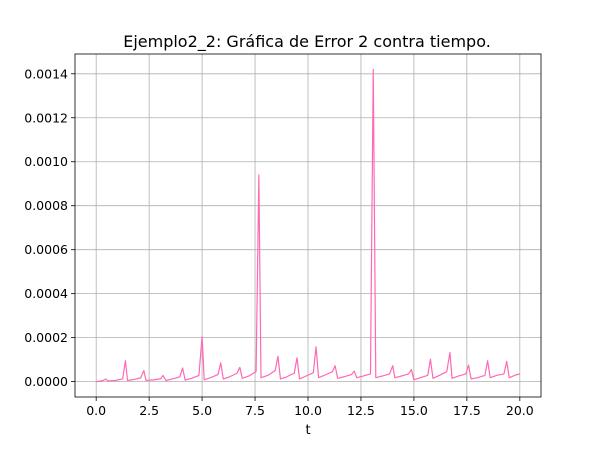  I want to click on x-tick-label: 10.0, so click(308, 410).